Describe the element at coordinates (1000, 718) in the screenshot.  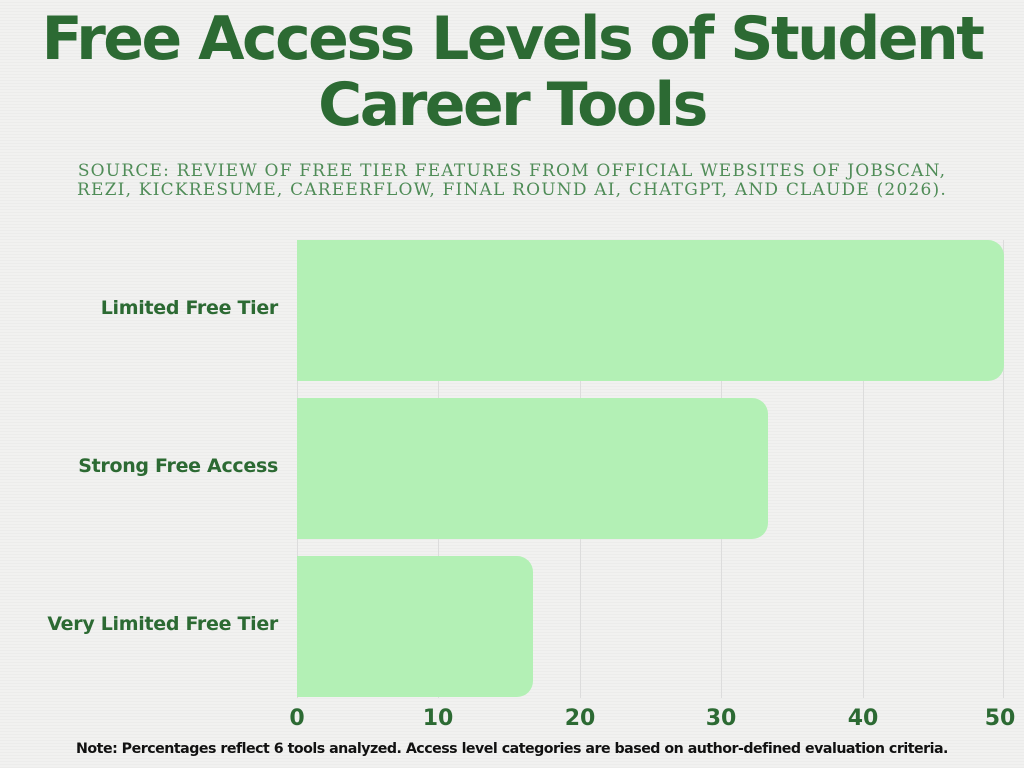
I see `x-tick: 50` at that location.